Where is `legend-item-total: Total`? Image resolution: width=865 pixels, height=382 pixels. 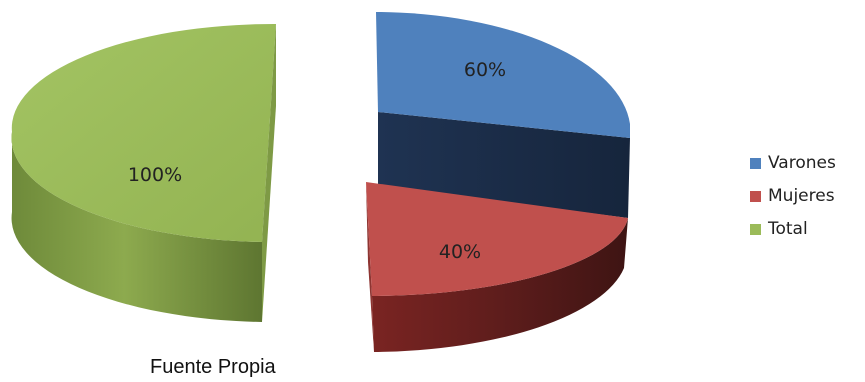
legend-item-total: Total is located at coordinates (807, 229).